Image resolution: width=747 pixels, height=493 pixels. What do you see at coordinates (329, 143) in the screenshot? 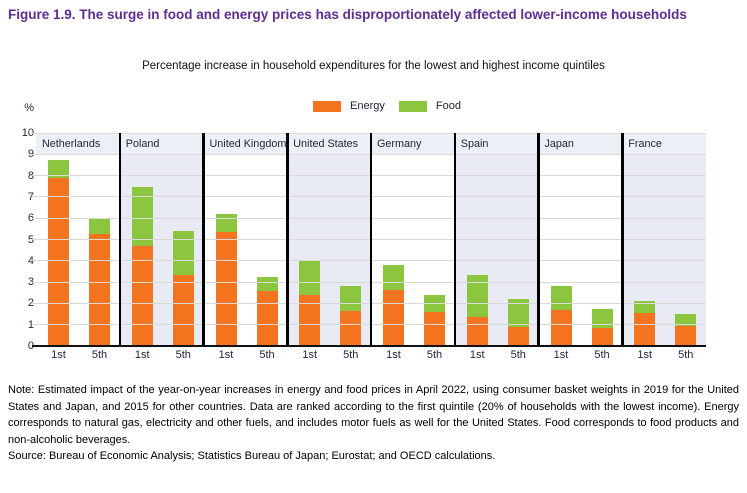
I see `country-label: United States` at bounding box center [329, 143].